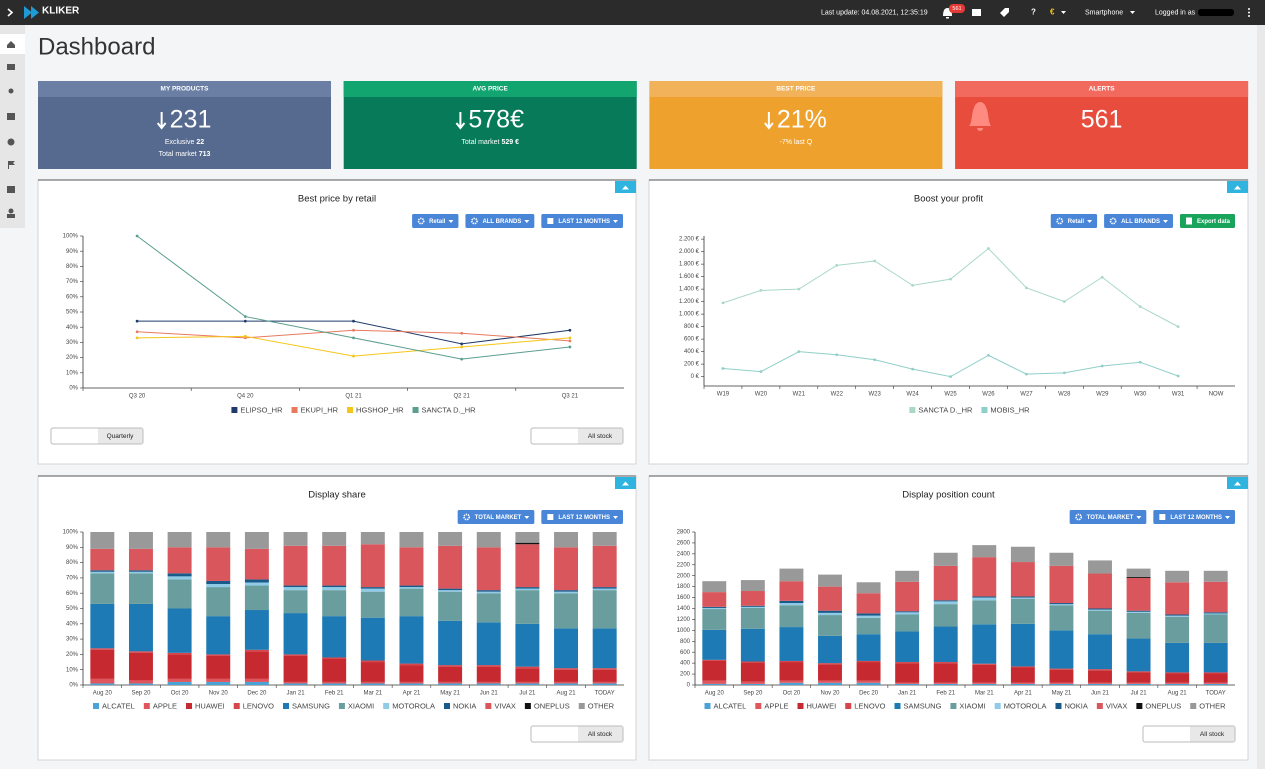 The height and width of the screenshot is (769, 1265). I want to click on legend-label: SANCTA D._HR, so click(449, 409).